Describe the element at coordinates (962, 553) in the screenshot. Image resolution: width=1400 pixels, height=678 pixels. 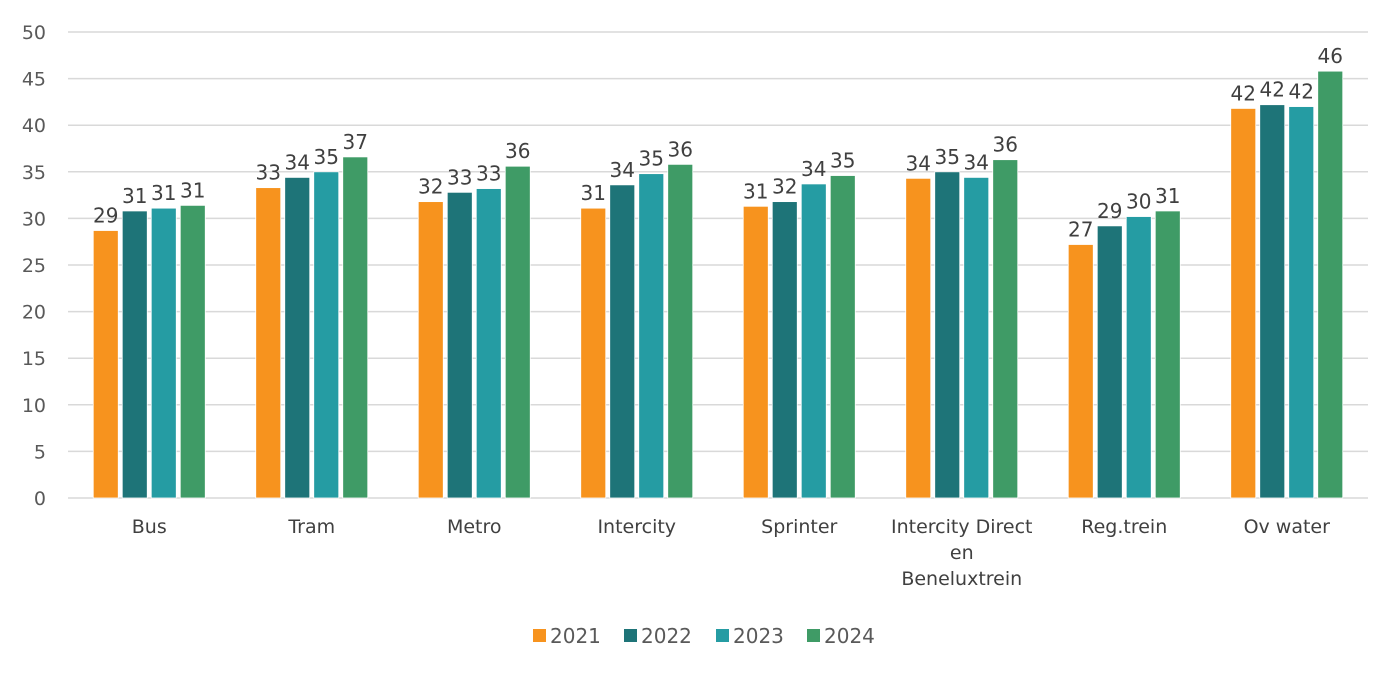
I see `category-label: en` at that location.